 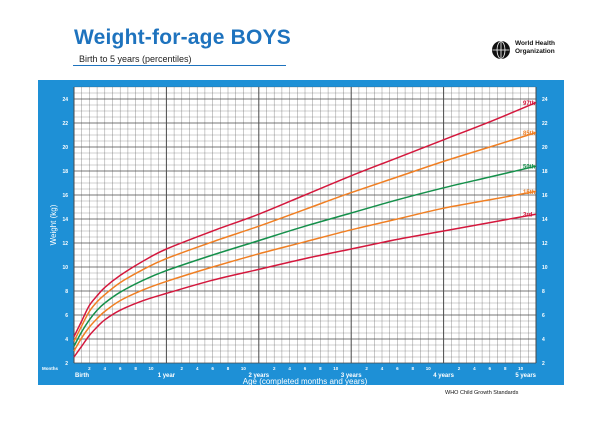 What do you see at coordinates (65, 268) in the screenshot?
I see `y-tick-label: 10` at bounding box center [65, 268].